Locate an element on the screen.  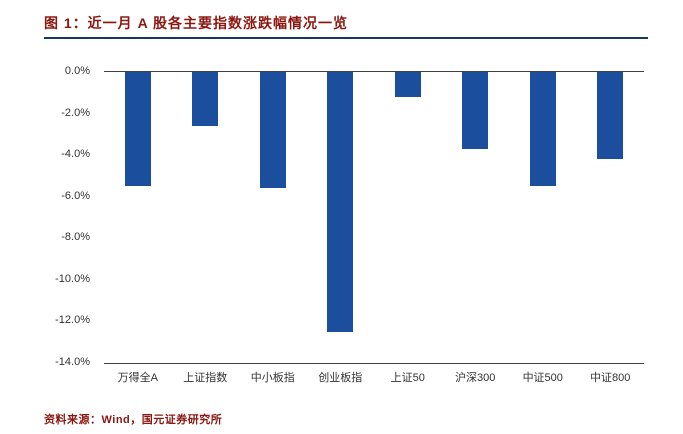
y-tick-label: -10.0% is located at coordinates (72, 278).